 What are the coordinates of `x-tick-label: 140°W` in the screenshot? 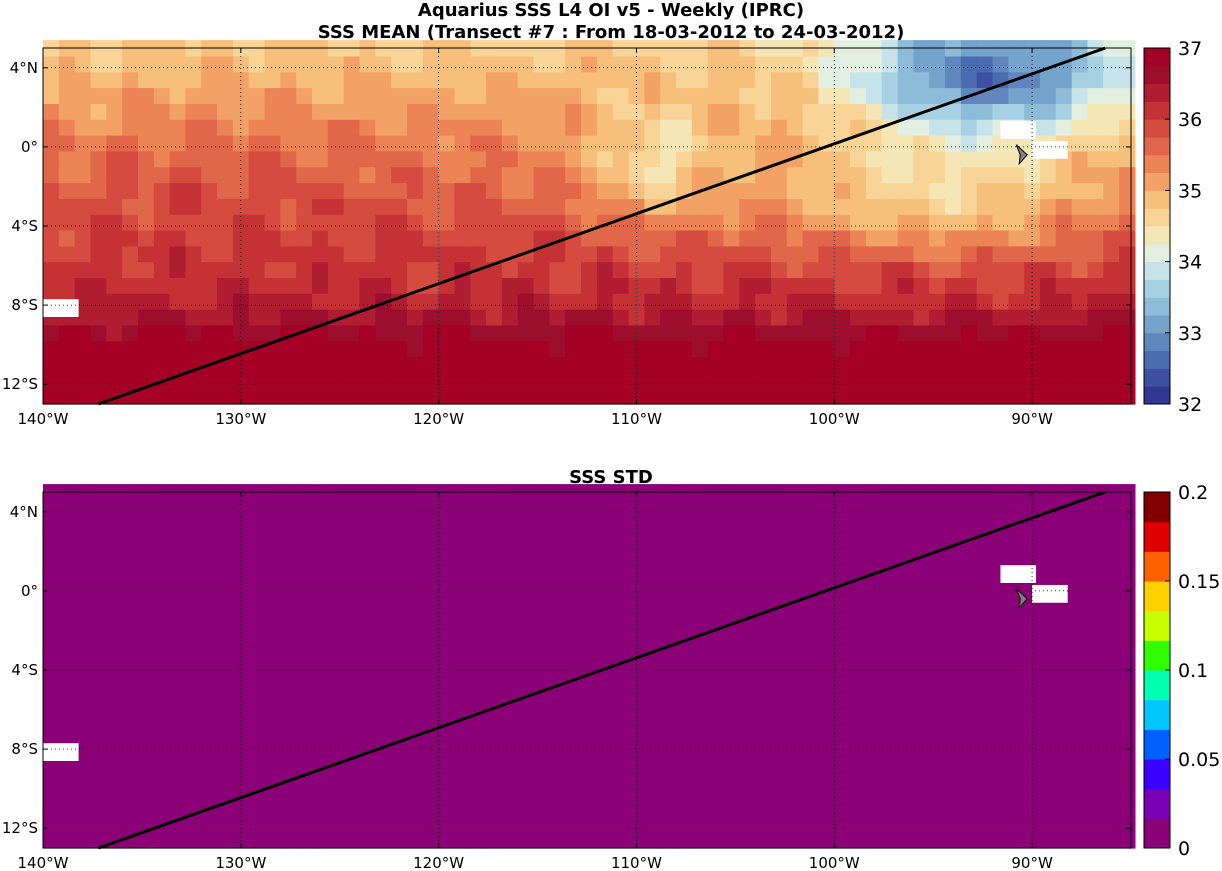 It's located at (43, 862).